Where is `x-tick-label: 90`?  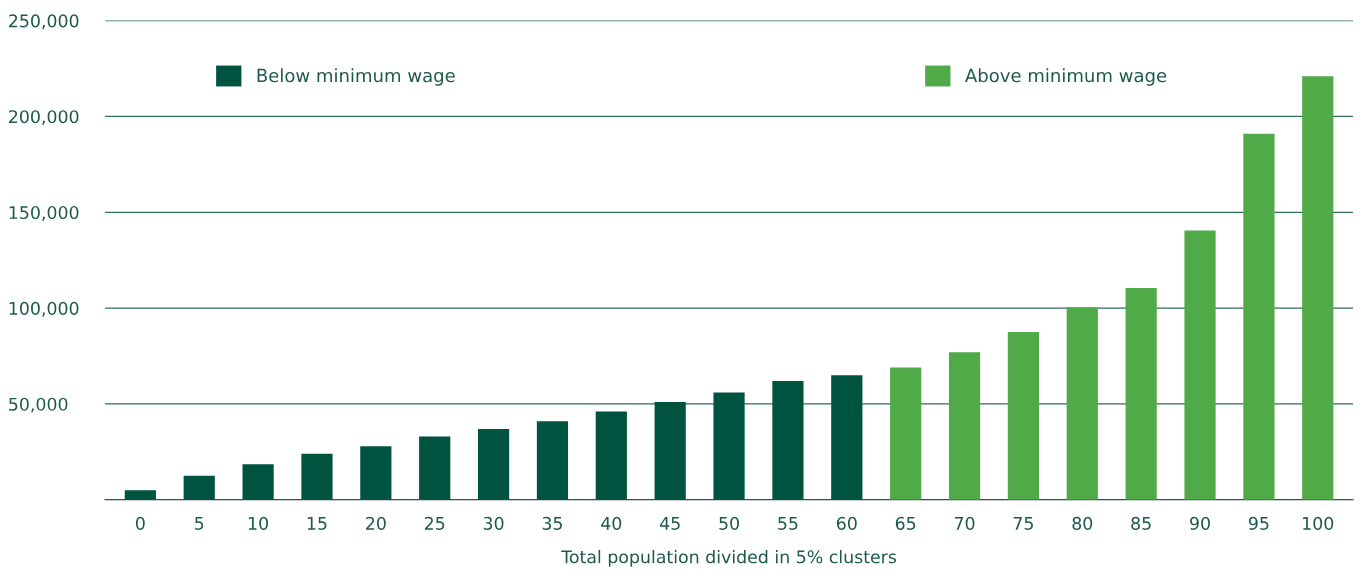
x-tick-label: 90 is located at coordinates (1200, 523).